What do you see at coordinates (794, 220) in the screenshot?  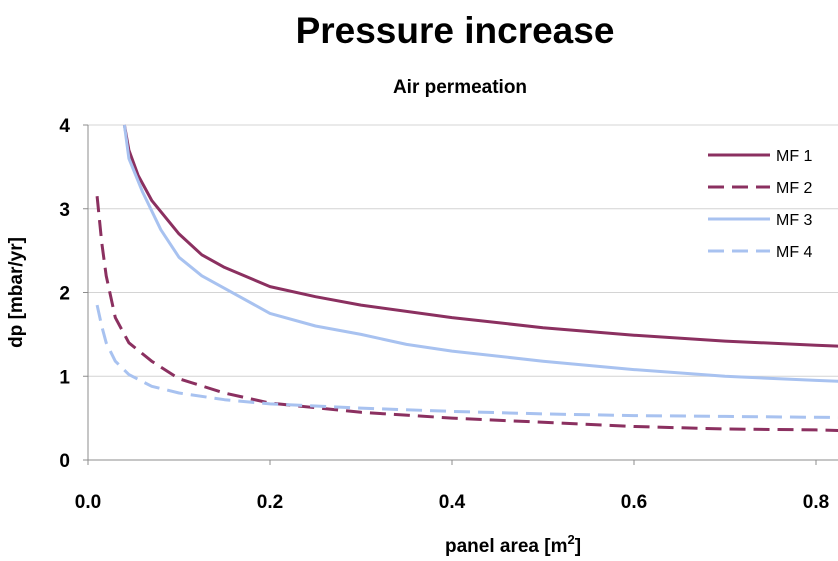 I see `legend-label: MF 3` at bounding box center [794, 220].